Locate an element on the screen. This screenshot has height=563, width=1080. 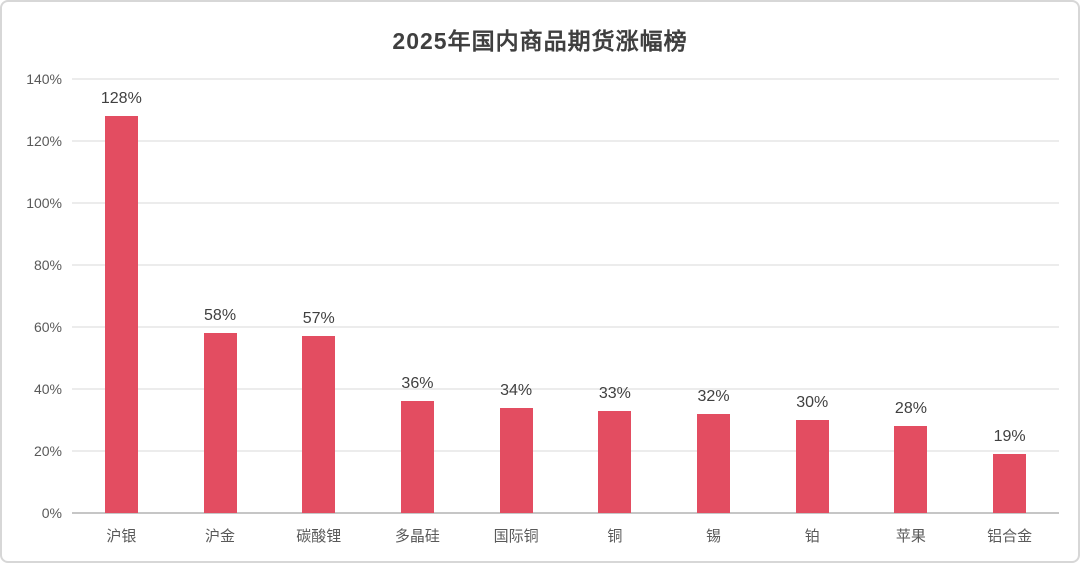
y-axis-tick-label: 120% is located at coordinates (44, 141).